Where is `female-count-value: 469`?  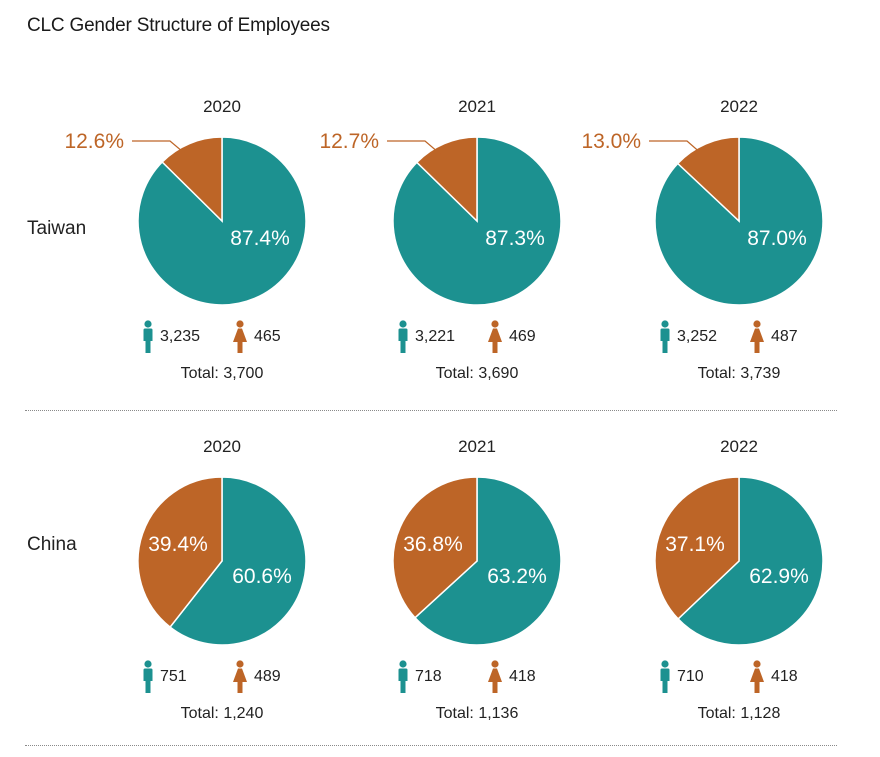
female-count-value: 469 is located at coordinates (522, 336).